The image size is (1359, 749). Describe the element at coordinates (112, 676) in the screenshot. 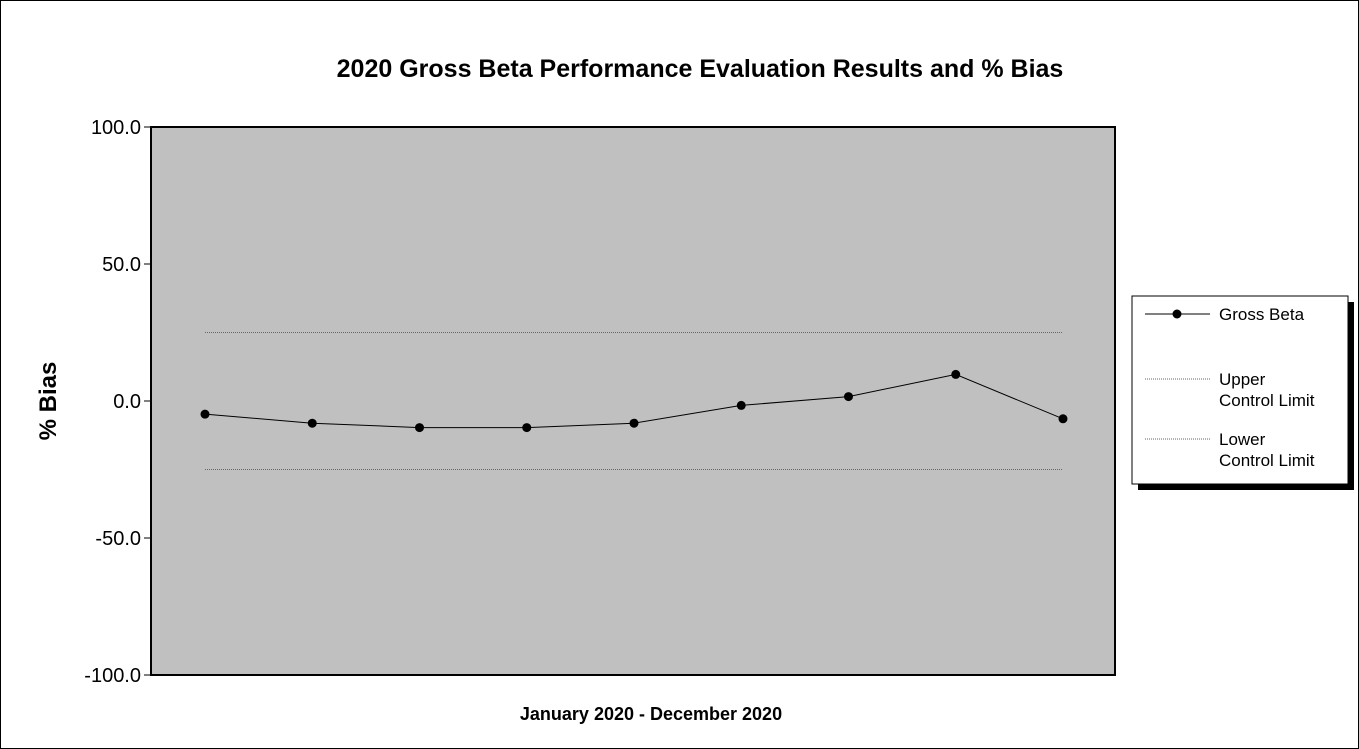

I see `y-tick-label: -100.0` at that location.